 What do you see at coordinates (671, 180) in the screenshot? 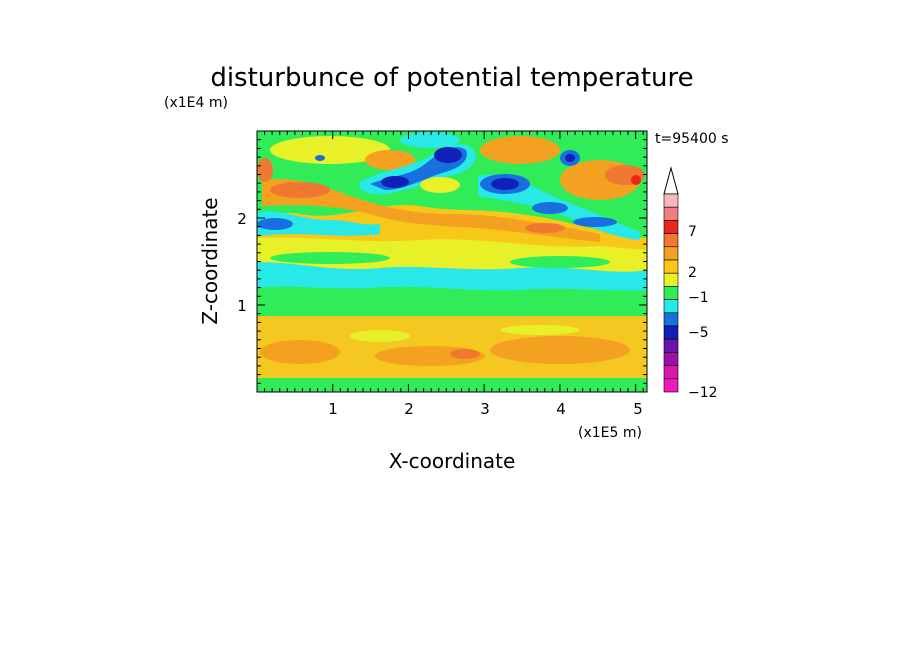
I see `colorbar-extend-arrow` at bounding box center [671, 180].